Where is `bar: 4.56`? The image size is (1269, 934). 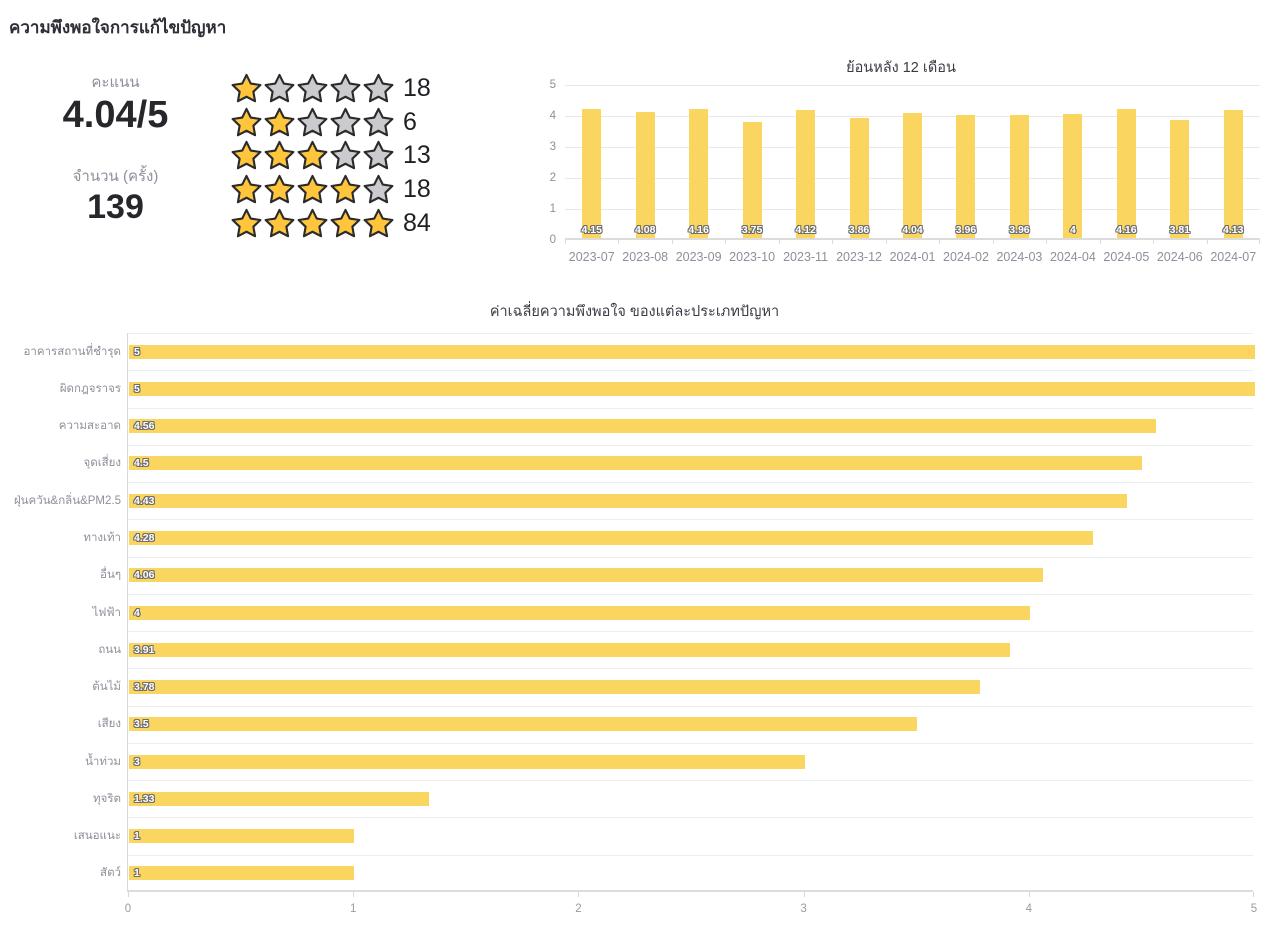 bar: 4.56 is located at coordinates (642, 426).